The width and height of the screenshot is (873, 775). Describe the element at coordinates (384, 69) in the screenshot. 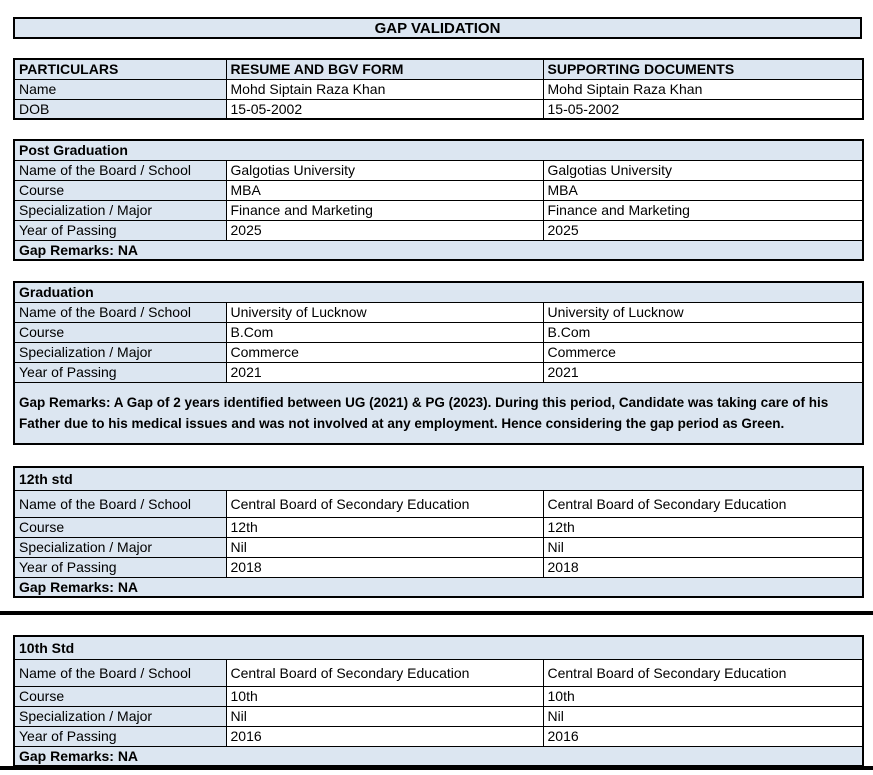

I see `header-resume-bgv-form: RESUME AND BGV FORM` at that location.